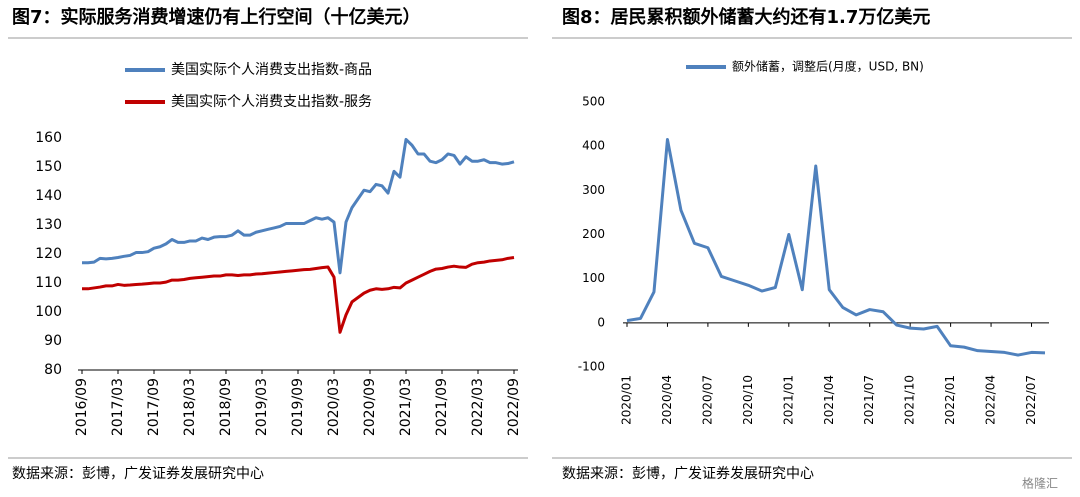 The image size is (1080, 497). I want to click on x-tick-label: 2019/03, so click(262, 407).